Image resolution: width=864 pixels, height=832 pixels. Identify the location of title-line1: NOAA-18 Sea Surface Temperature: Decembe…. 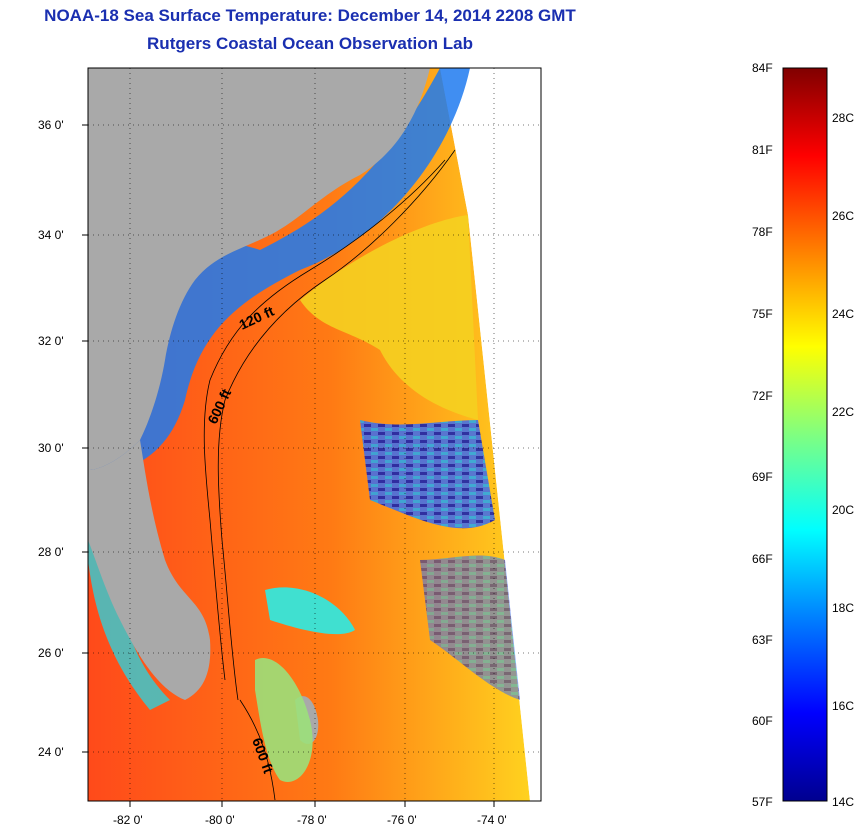
(310, 15).